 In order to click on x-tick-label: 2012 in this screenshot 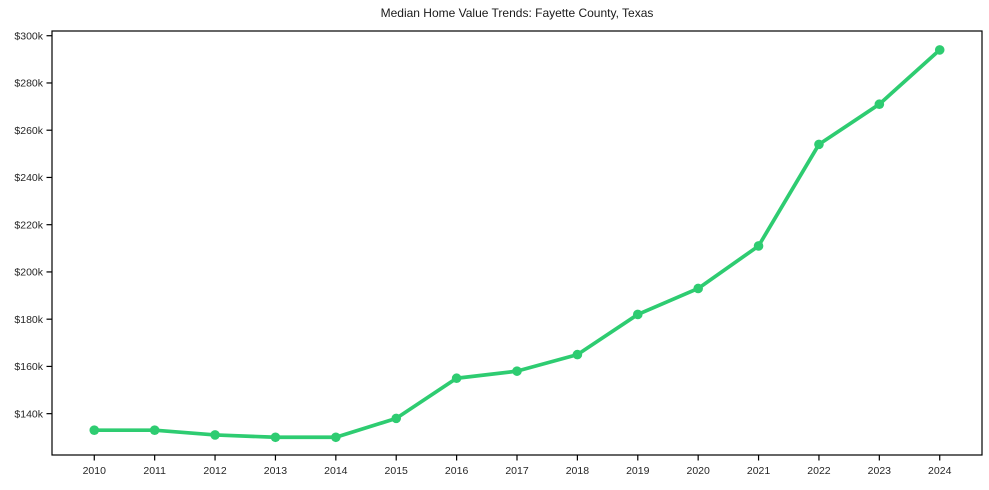, I will do `click(215, 471)`.